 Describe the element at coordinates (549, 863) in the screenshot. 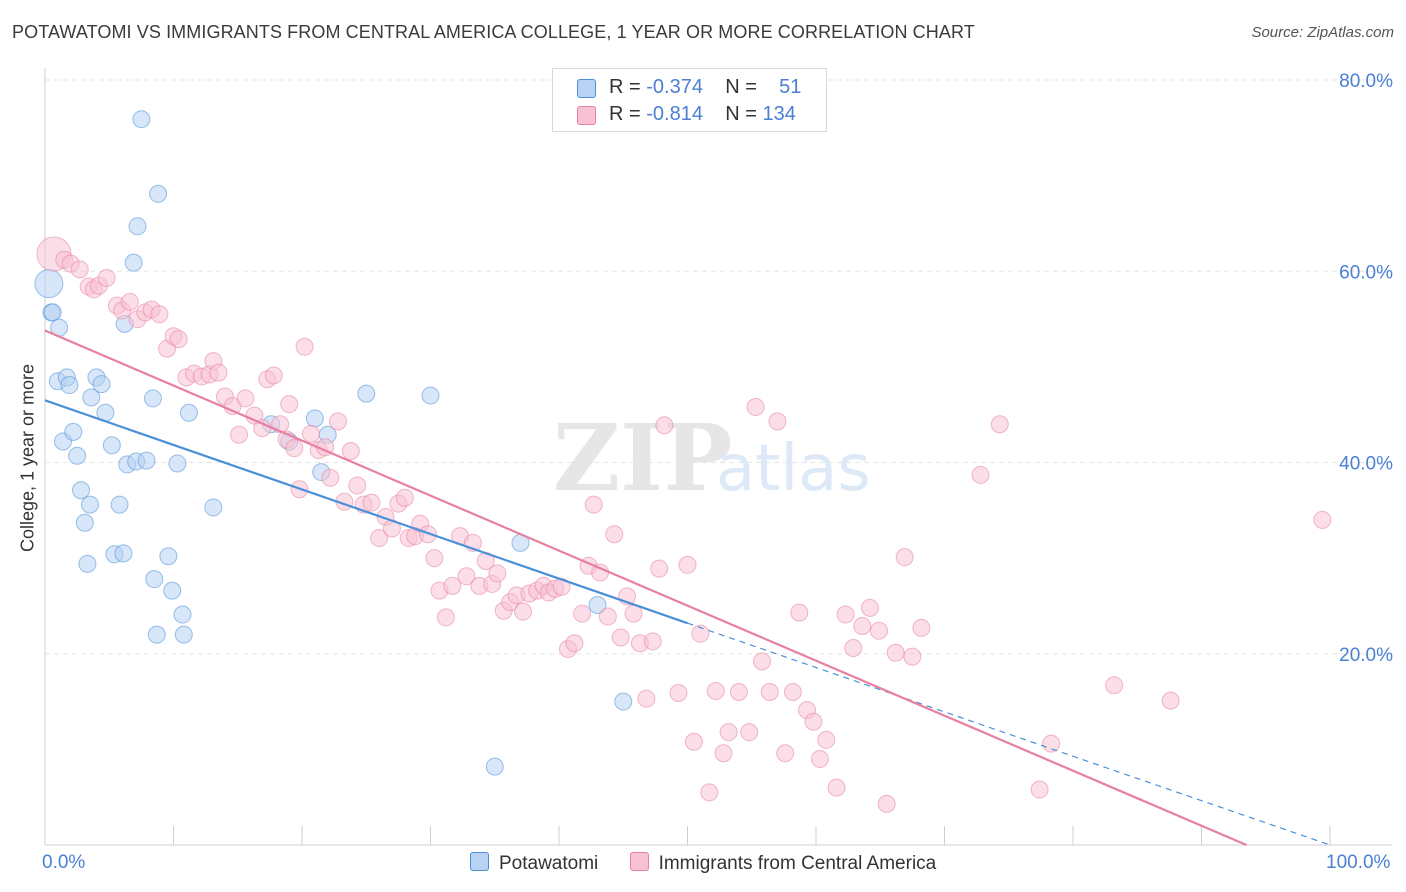

I see `bottom-legend-label: Potawatomi` at that location.